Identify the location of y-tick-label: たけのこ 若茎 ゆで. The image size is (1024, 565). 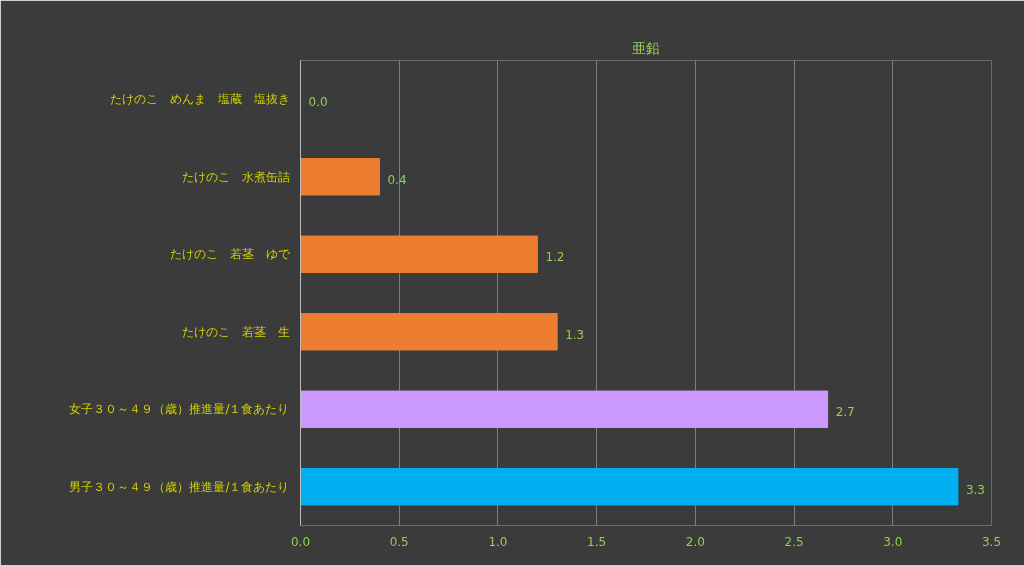
(230, 254).